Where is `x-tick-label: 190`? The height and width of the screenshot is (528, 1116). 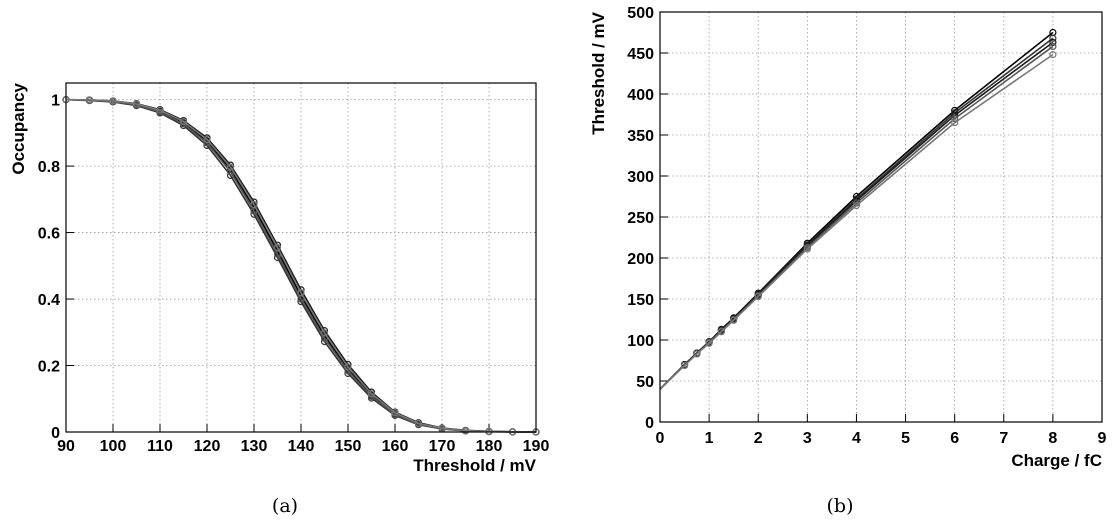 x-tick-label: 190 is located at coordinates (536, 446).